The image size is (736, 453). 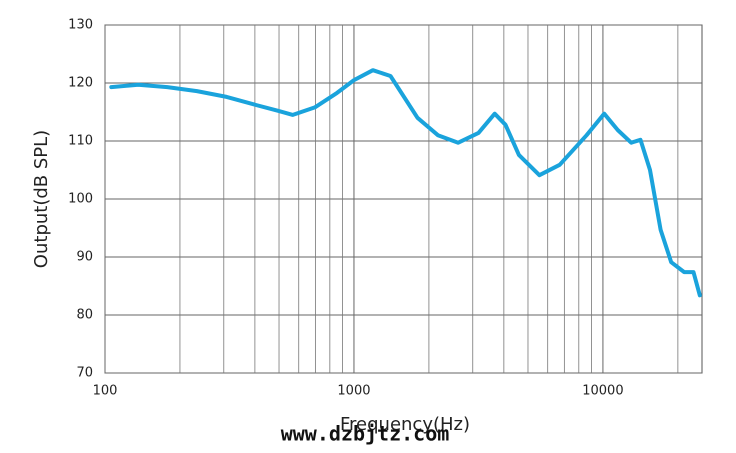 I want to click on y-tick-label: 100, so click(x=80, y=199).